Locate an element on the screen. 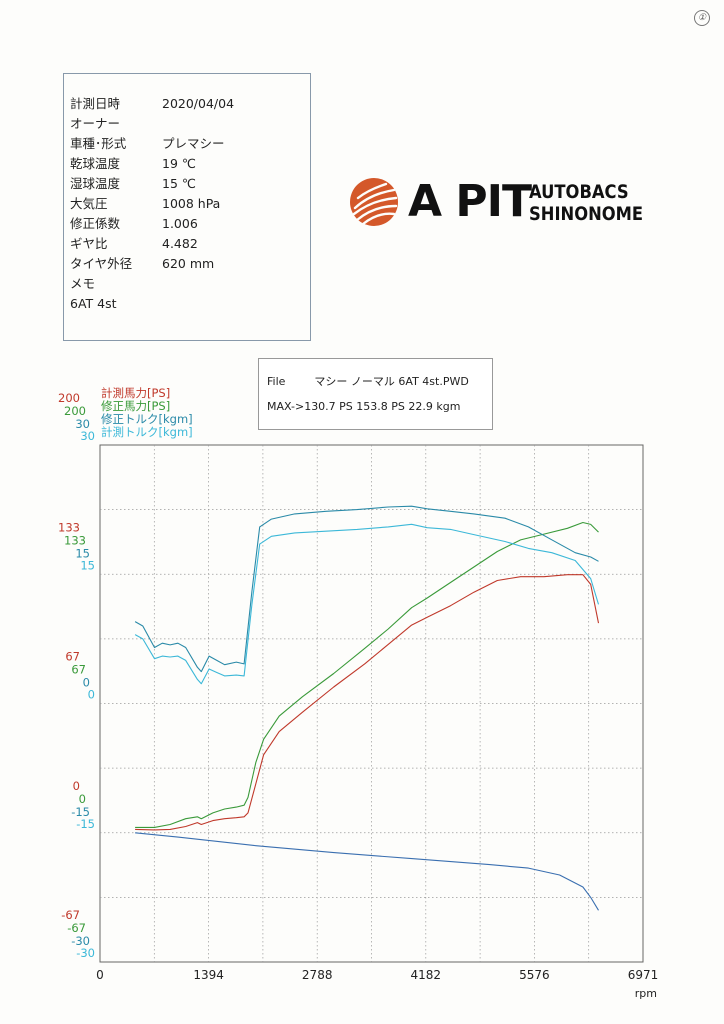 The height and width of the screenshot is (1024, 724). page-number-mark: ① is located at coordinates (702, 18).